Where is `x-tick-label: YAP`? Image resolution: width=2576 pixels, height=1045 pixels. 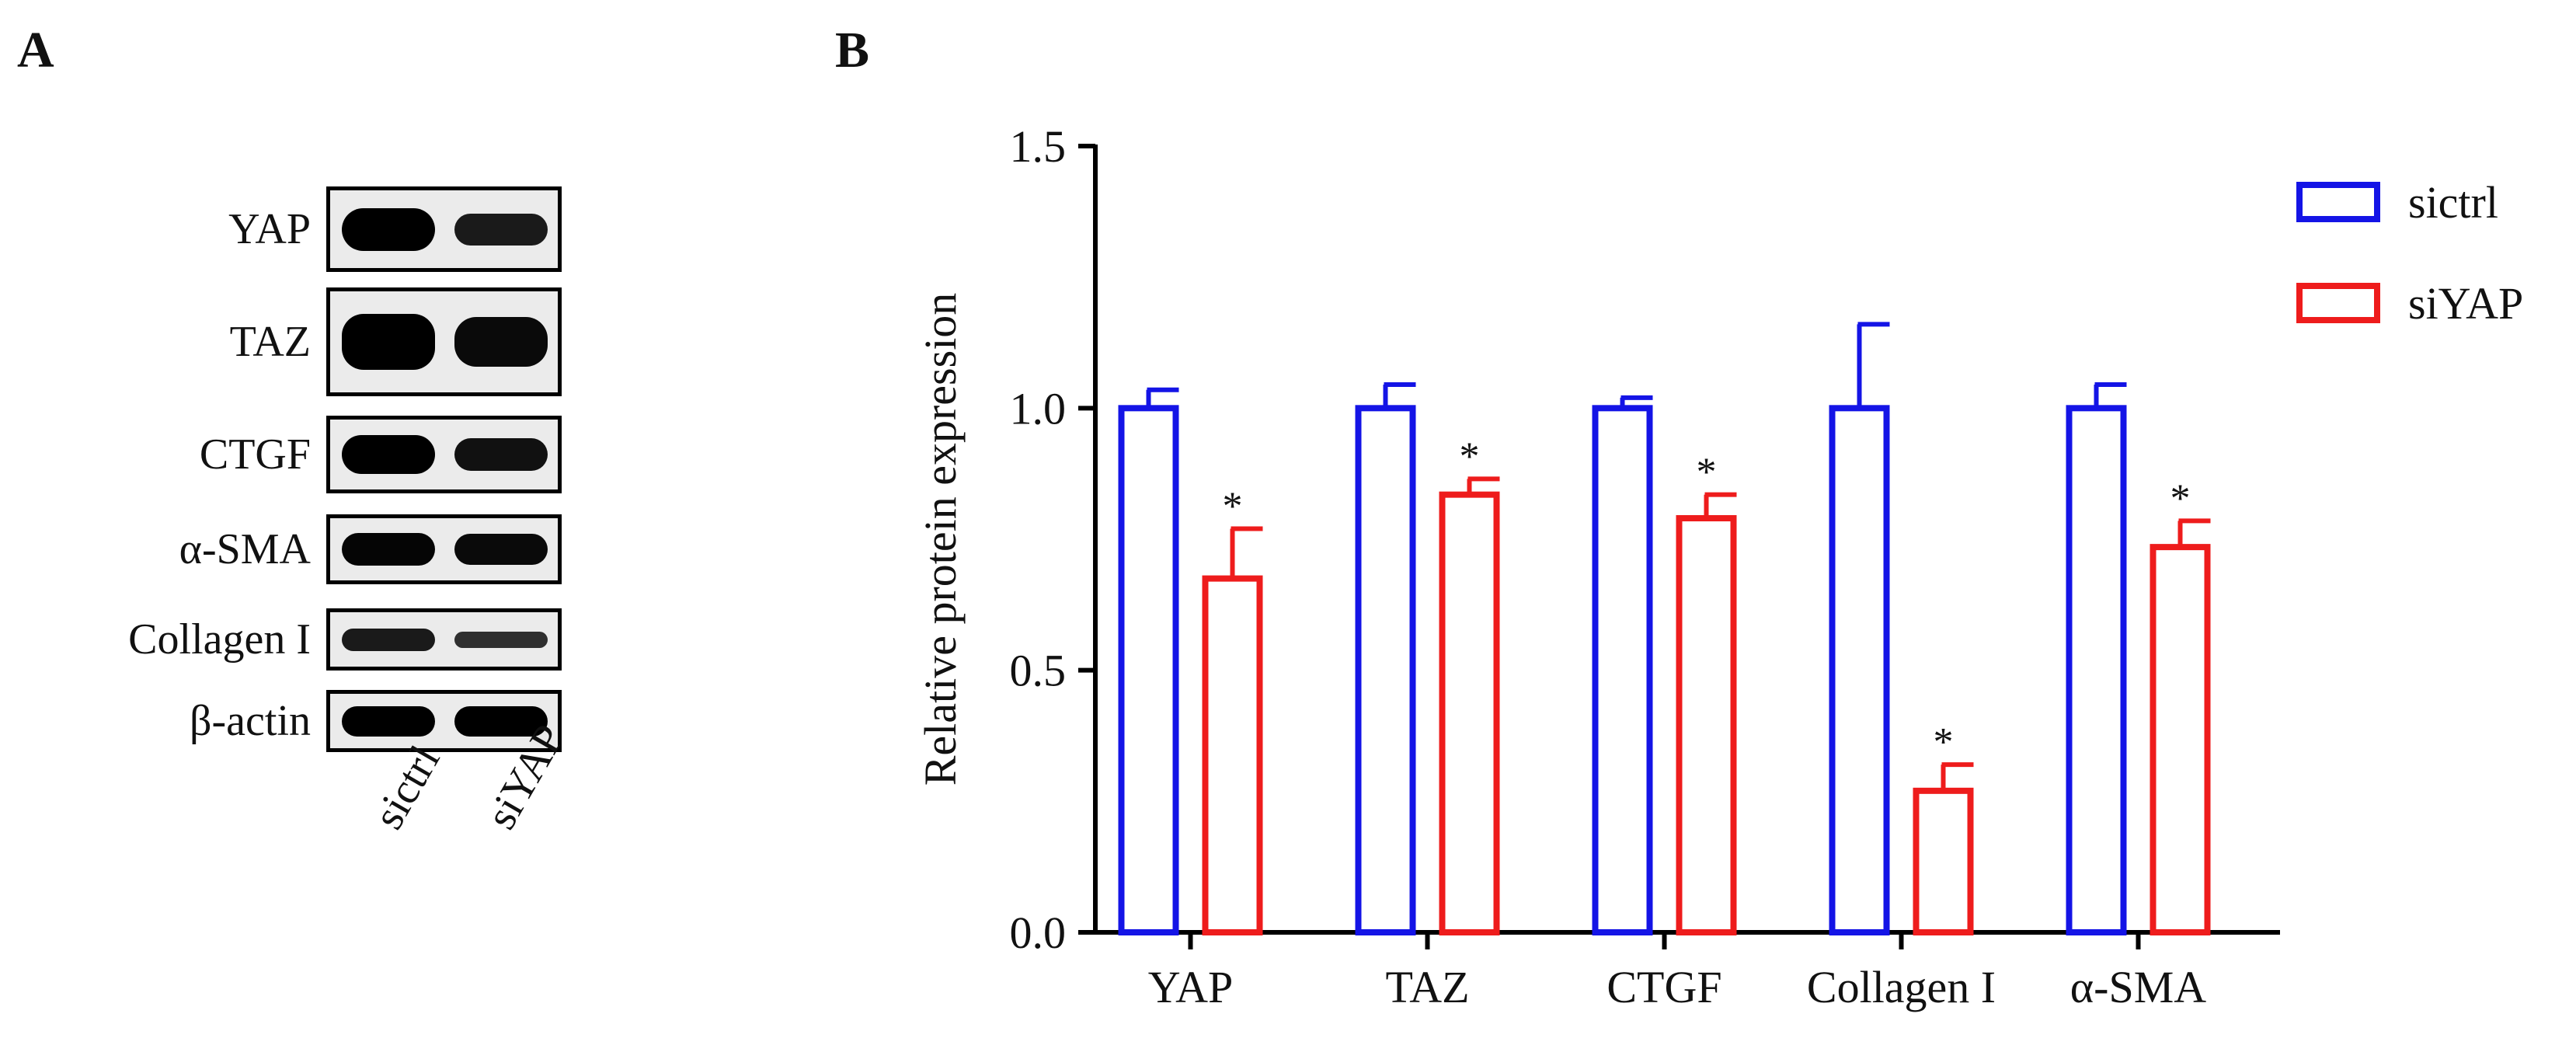
x-tick-label: YAP is located at coordinates (1191, 987).